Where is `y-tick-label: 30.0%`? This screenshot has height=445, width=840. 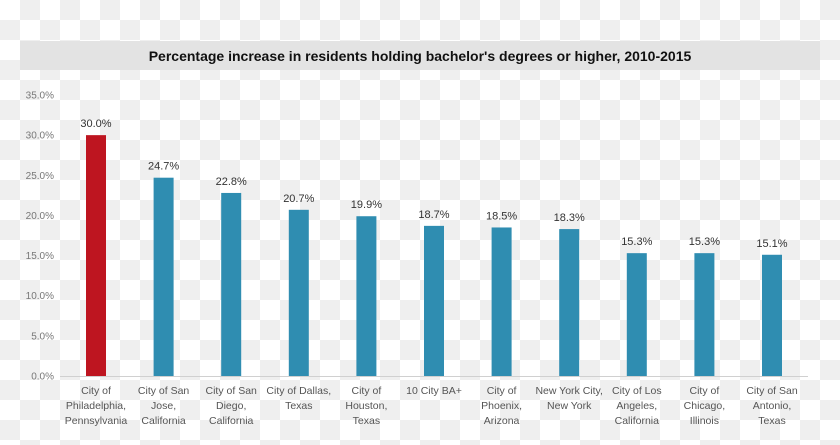 y-tick-label: 30.0% is located at coordinates (40, 136).